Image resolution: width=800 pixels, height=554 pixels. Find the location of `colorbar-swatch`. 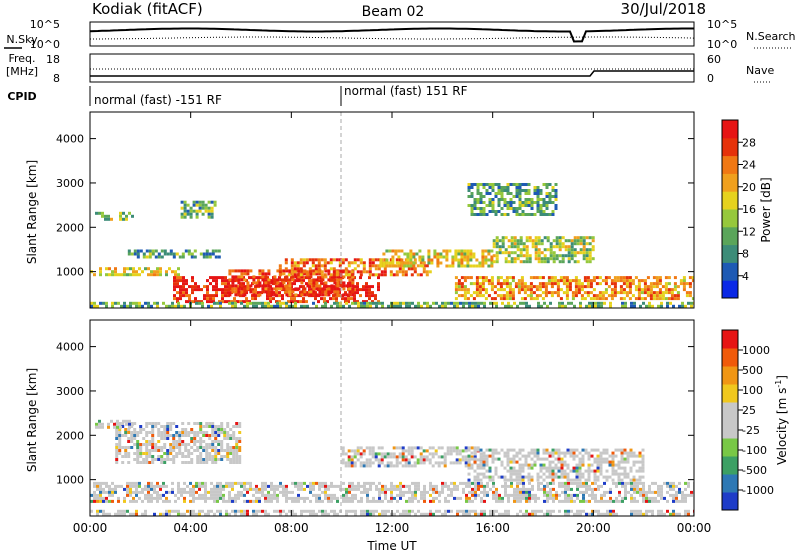

colorbar-swatch is located at coordinates (730, 271).